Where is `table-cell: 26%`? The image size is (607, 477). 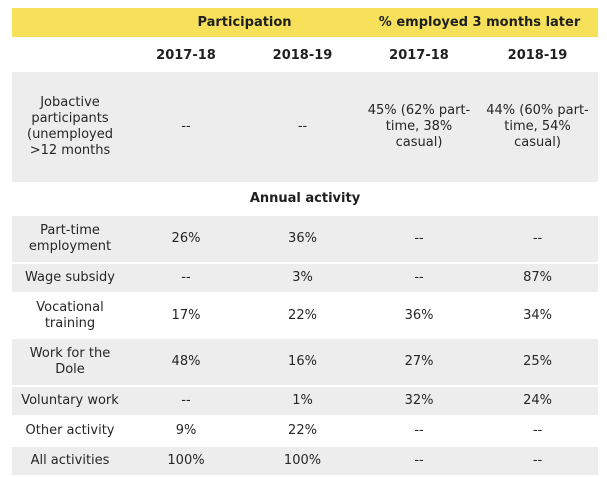 table-cell: 26% is located at coordinates (186, 240).